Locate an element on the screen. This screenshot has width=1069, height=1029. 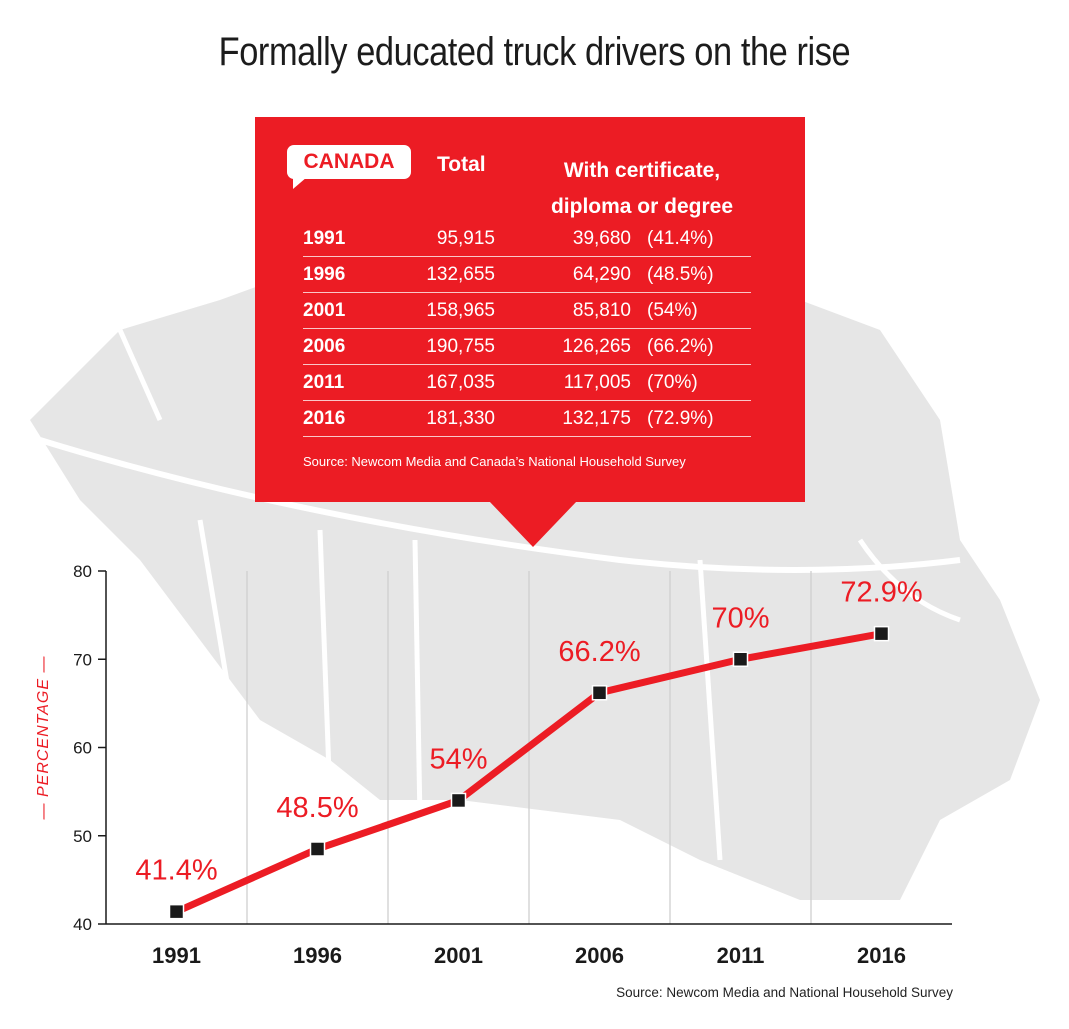
row-percent: (70%) is located at coordinates (672, 382).